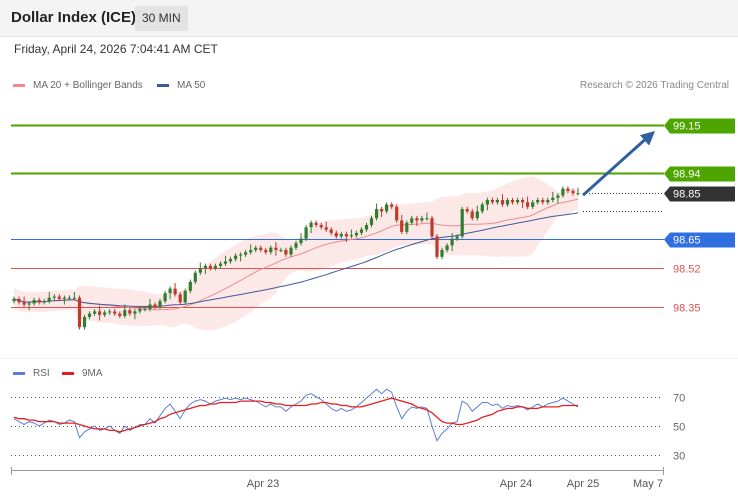  I want to click on panel-divider, so click(369, 358).